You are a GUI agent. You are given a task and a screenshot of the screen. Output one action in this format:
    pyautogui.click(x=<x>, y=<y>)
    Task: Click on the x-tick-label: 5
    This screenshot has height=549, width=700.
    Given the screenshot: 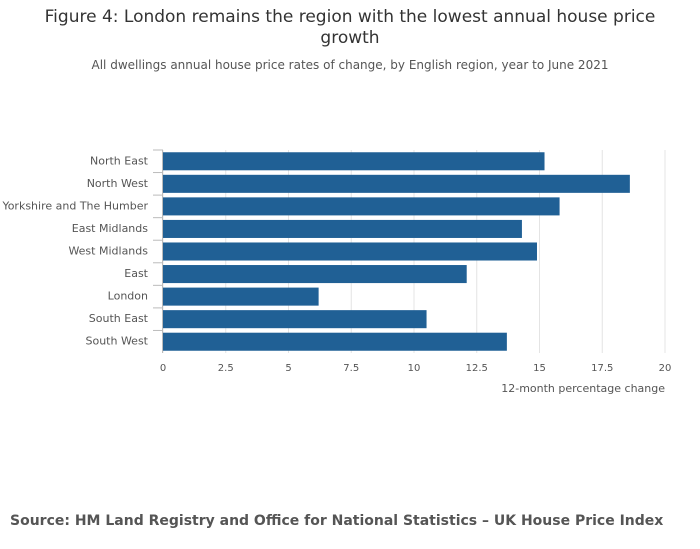 What is the action you would take?
    pyautogui.click(x=288, y=368)
    